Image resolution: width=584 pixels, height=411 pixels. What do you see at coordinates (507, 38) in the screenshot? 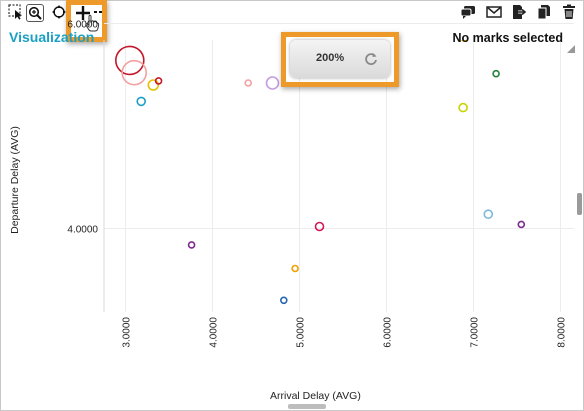
I see `selection-status: No marks selected` at bounding box center [507, 38].